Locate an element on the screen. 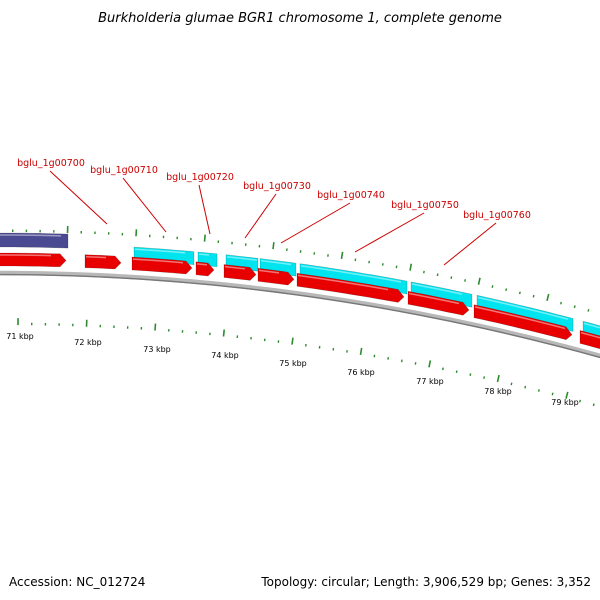 The width and height of the screenshot is (600, 600). forward-gene-6-shine is located at coordinates (523, 308).